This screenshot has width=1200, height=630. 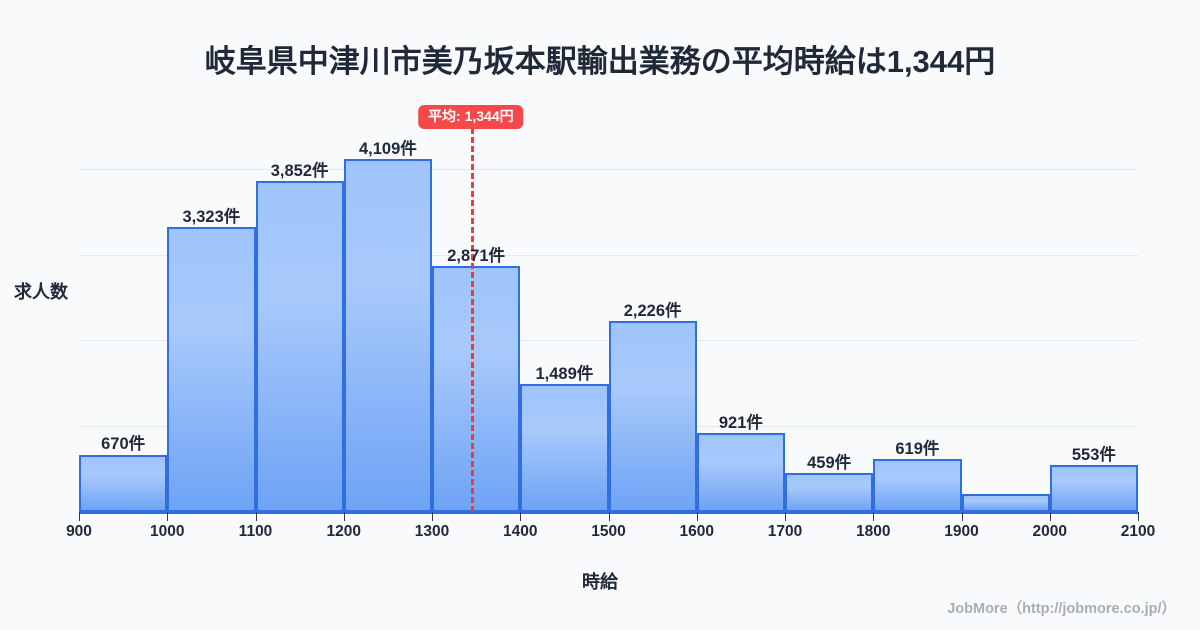 I want to click on x-axis-tick-label: 1100, so click(x=255, y=531).